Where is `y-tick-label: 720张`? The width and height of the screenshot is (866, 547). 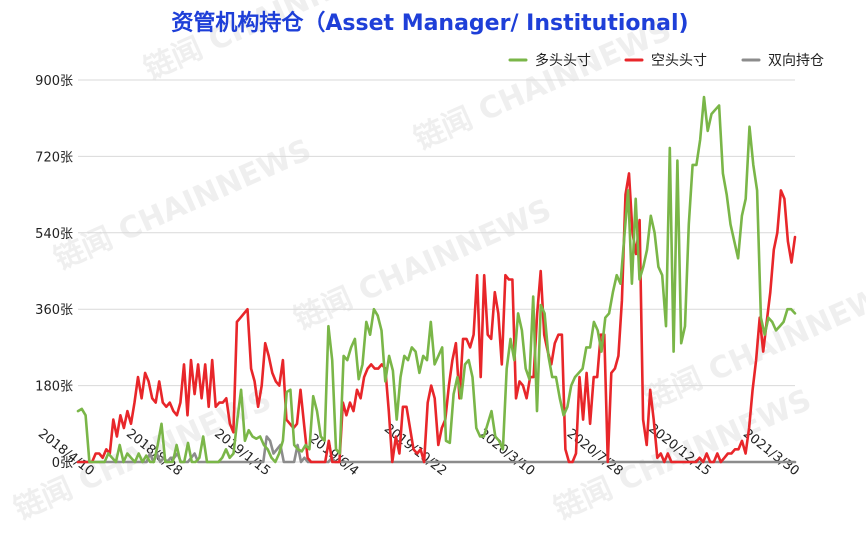
y-tick-label: 720张 is located at coordinates (54, 157).